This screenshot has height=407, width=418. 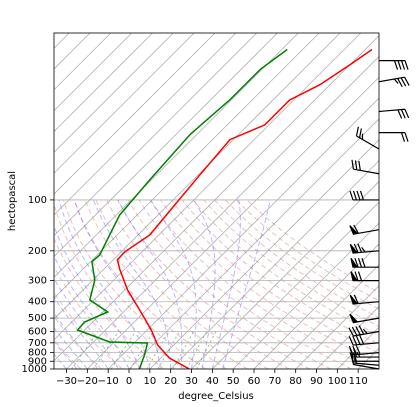 I want to click on x-tick-label: −10, so click(x=108, y=381).